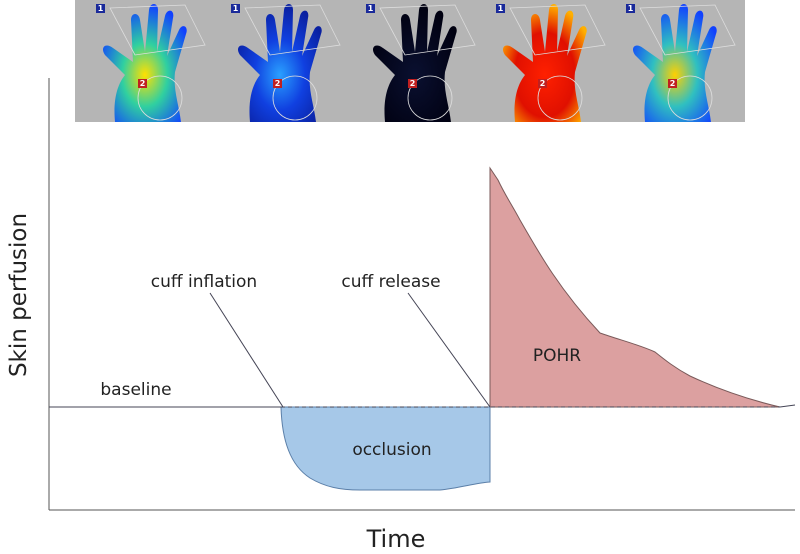 Image resolution: width=800 pixels, height=554 pixels. Describe the element at coordinates (135, 390) in the screenshot. I see `annotation: baseline` at that location.